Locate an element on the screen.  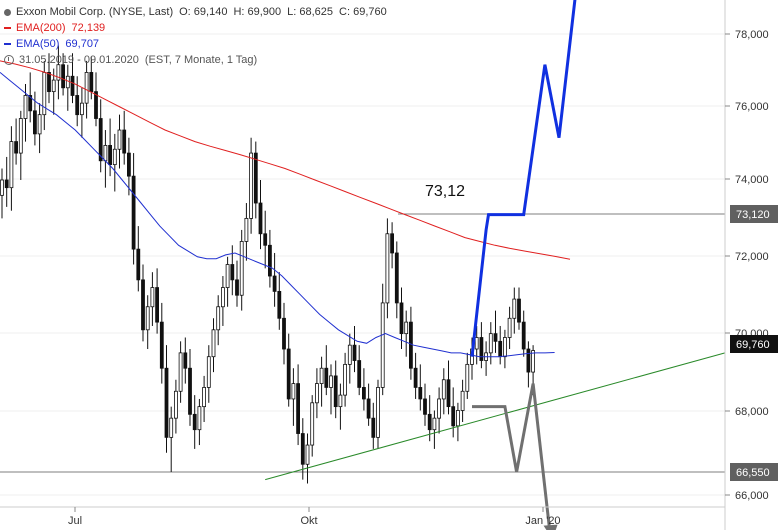
price-label-last-box is located at coordinates (754, 344).